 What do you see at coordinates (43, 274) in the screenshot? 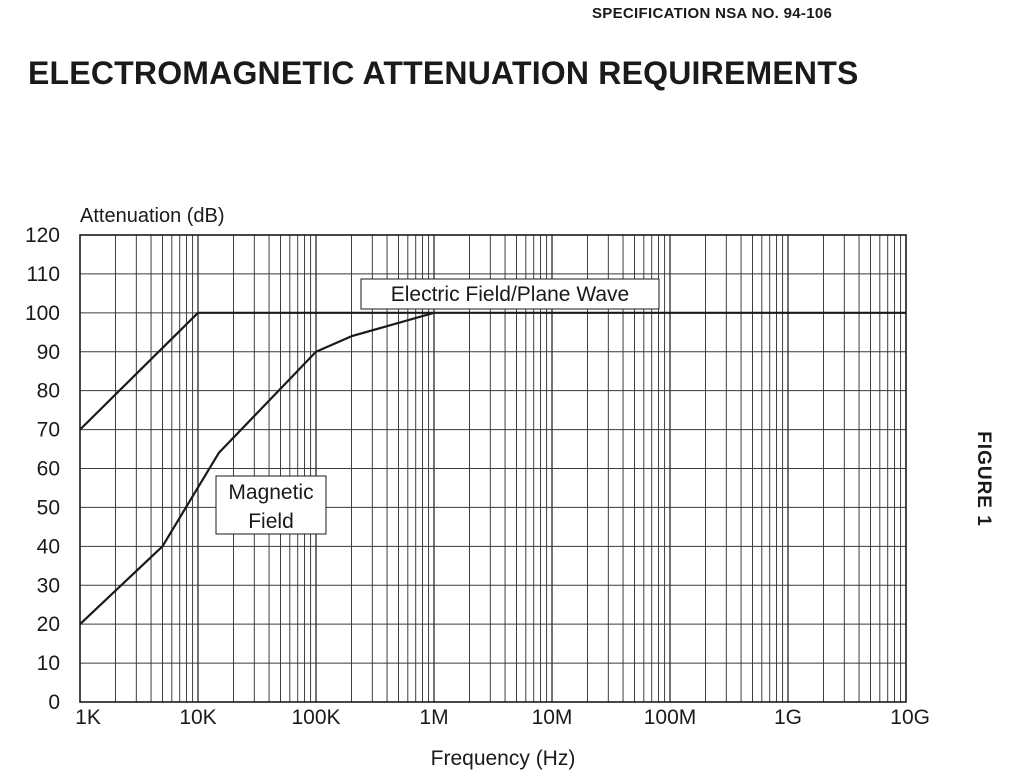
I see `y-tick-label: 110` at bounding box center [43, 274].